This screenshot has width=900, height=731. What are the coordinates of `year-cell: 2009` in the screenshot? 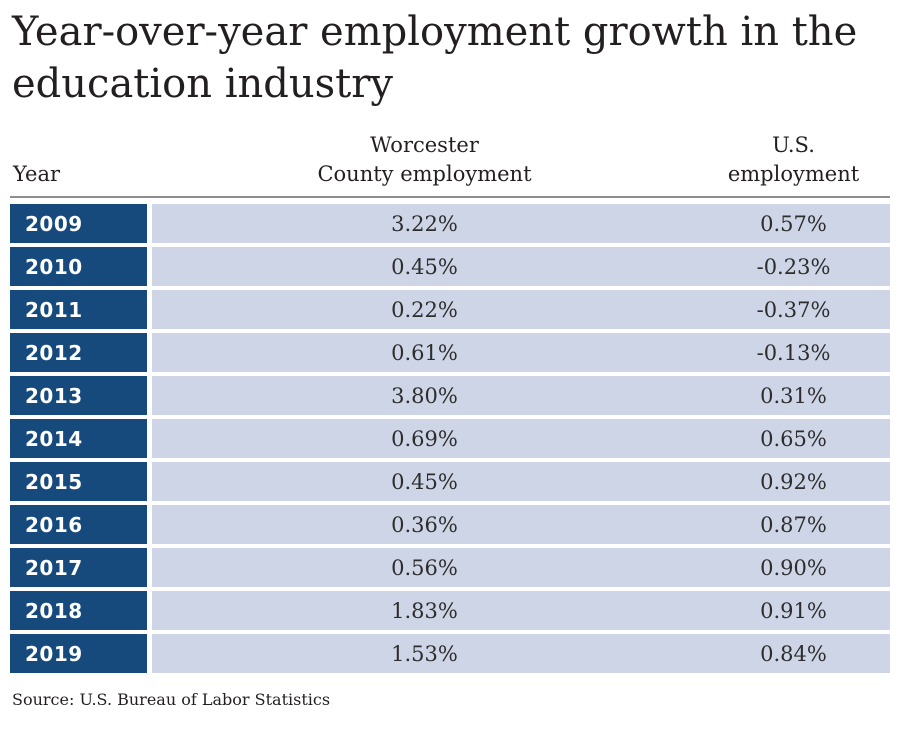 It's located at (78, 223).